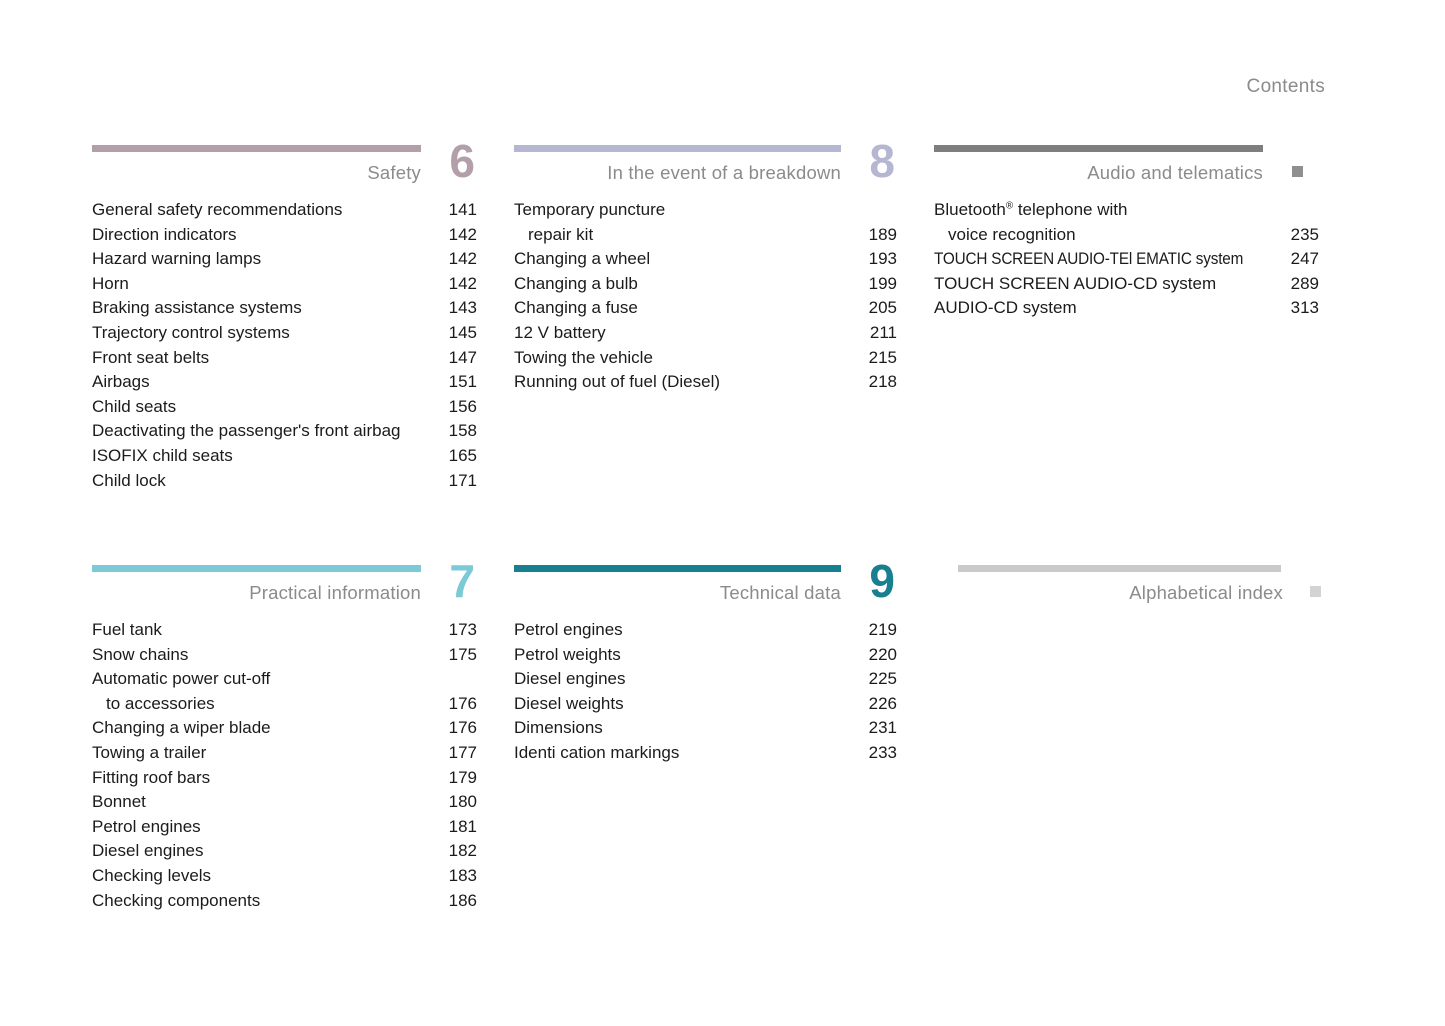 The width and height of the screenshot is (1445, 1026). I want to click on toc-entry: TOUCH SCREEN AUDIO-CD system 289, so click(1126, 284).